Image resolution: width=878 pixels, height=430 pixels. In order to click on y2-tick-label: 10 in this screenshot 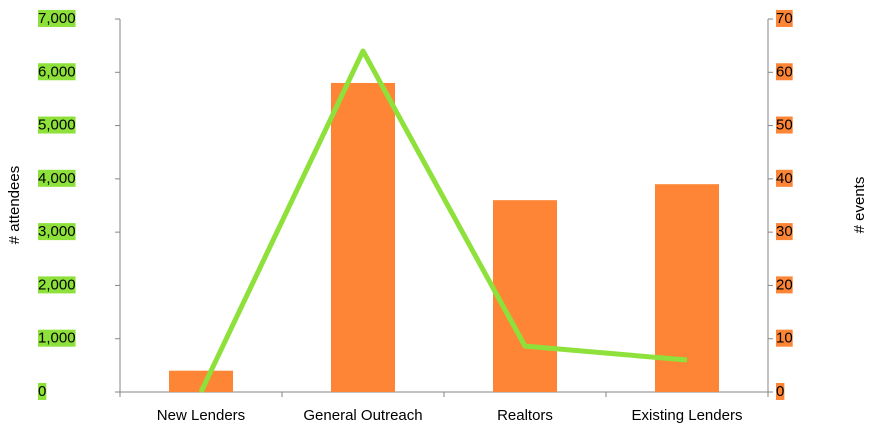, I will do `click(784, 338)`.